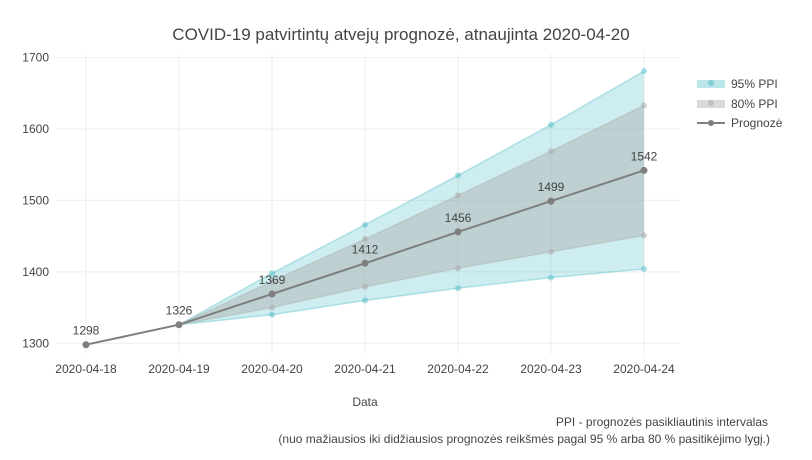 The image size is (812, 460). Describe the element at coordinates (365, 249) in the screenshot. I see `forecast-data-label: 1412` at that location.